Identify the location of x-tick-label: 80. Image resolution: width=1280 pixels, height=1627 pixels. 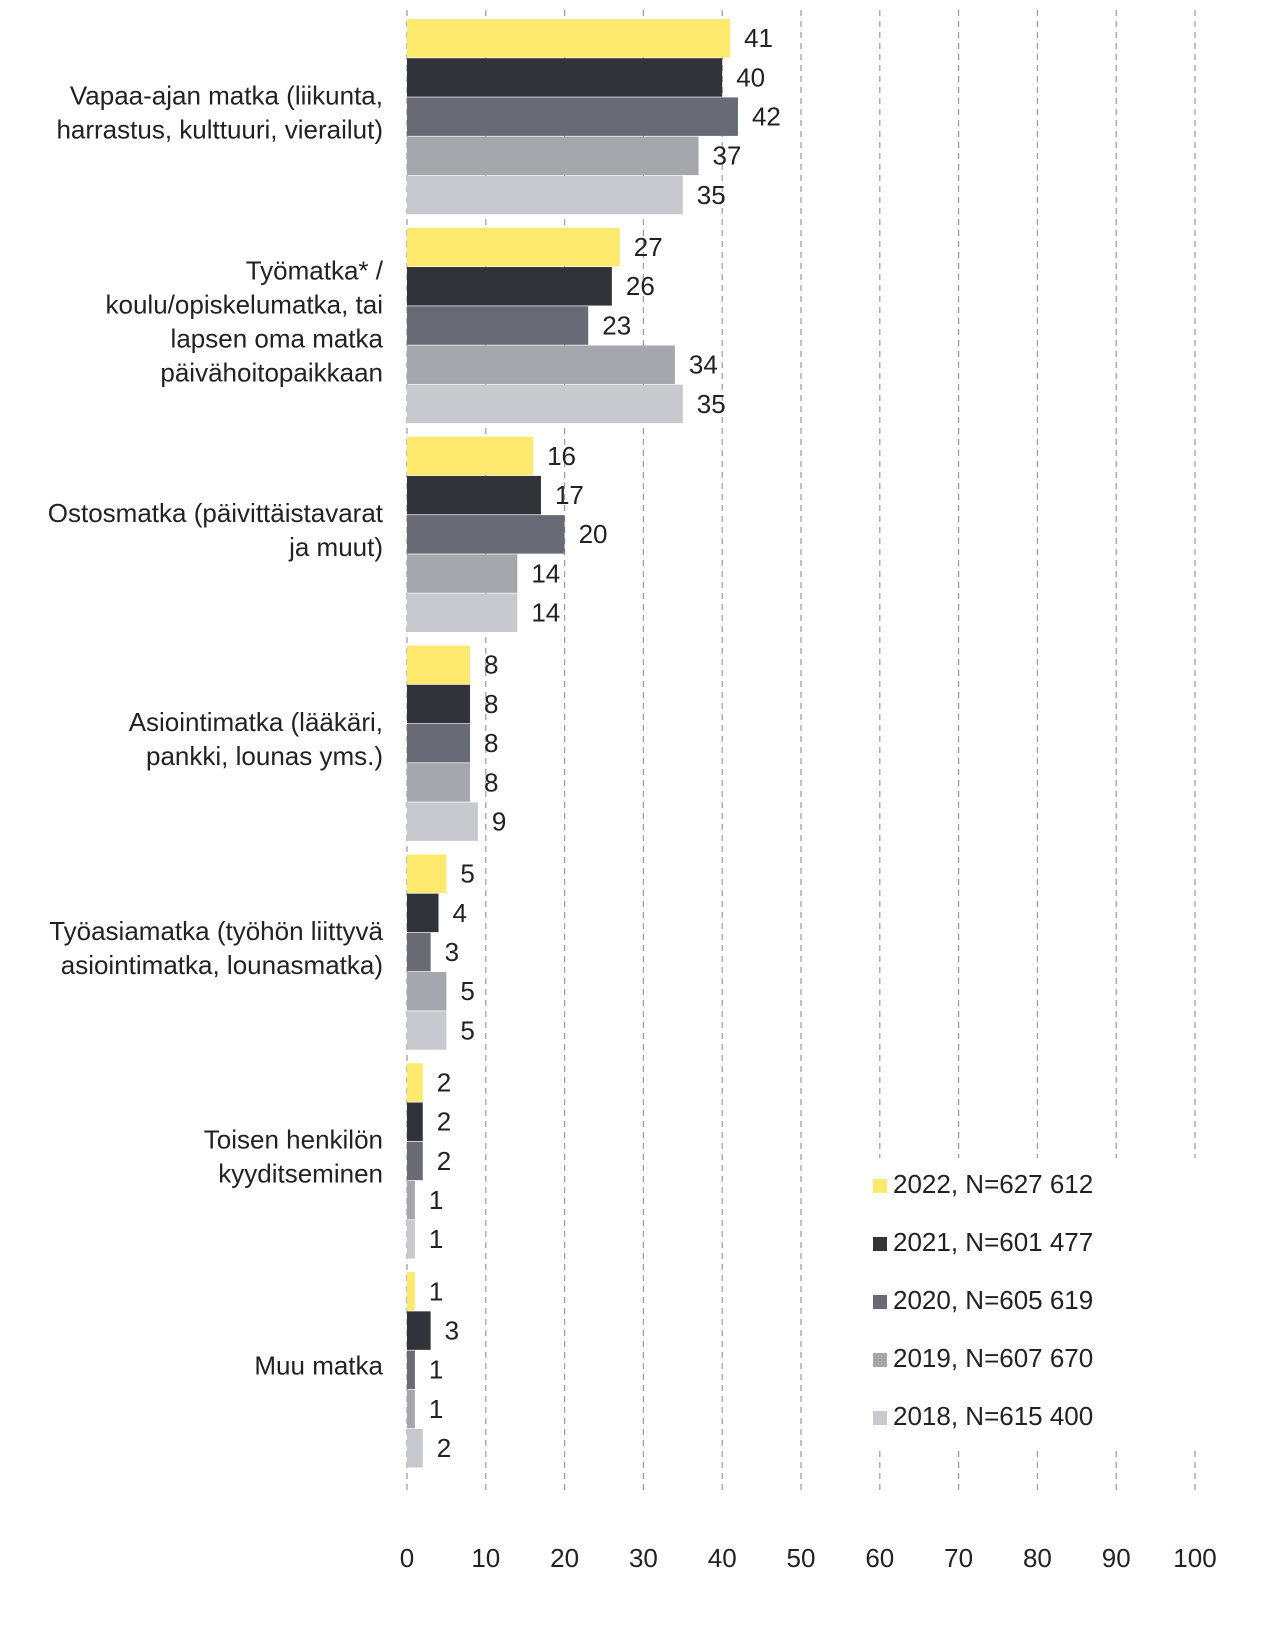
(1037, 1558).